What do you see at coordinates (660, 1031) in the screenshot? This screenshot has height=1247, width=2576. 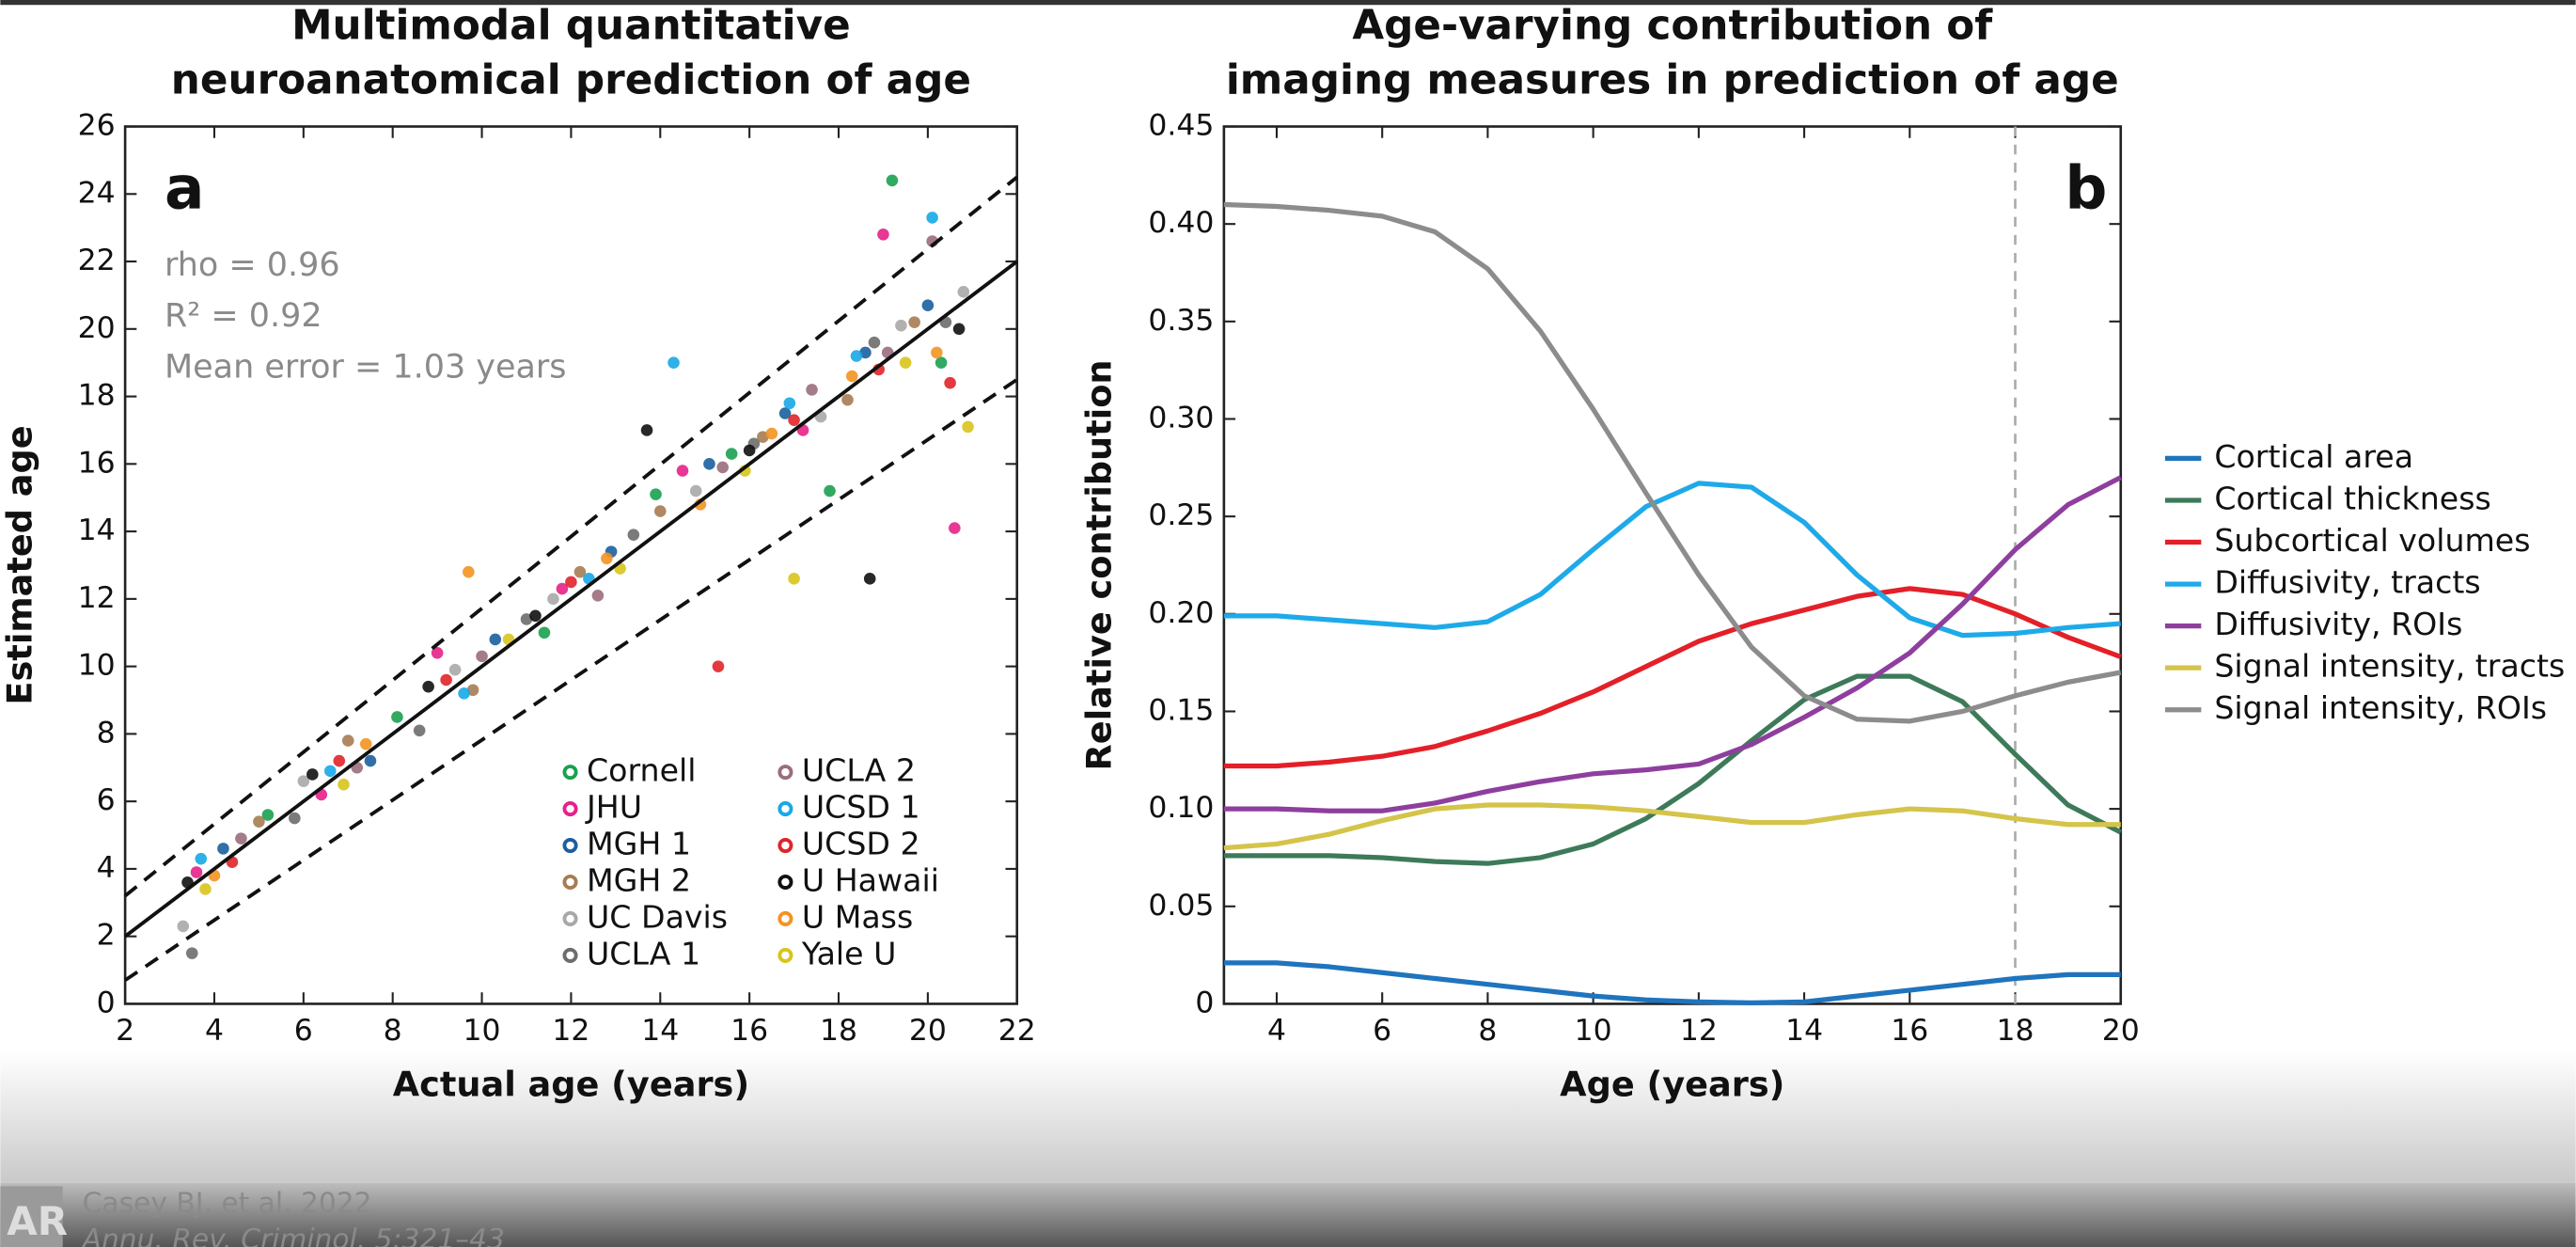 I see `x-tick-label: 14` at bounding box center [660, 1031].